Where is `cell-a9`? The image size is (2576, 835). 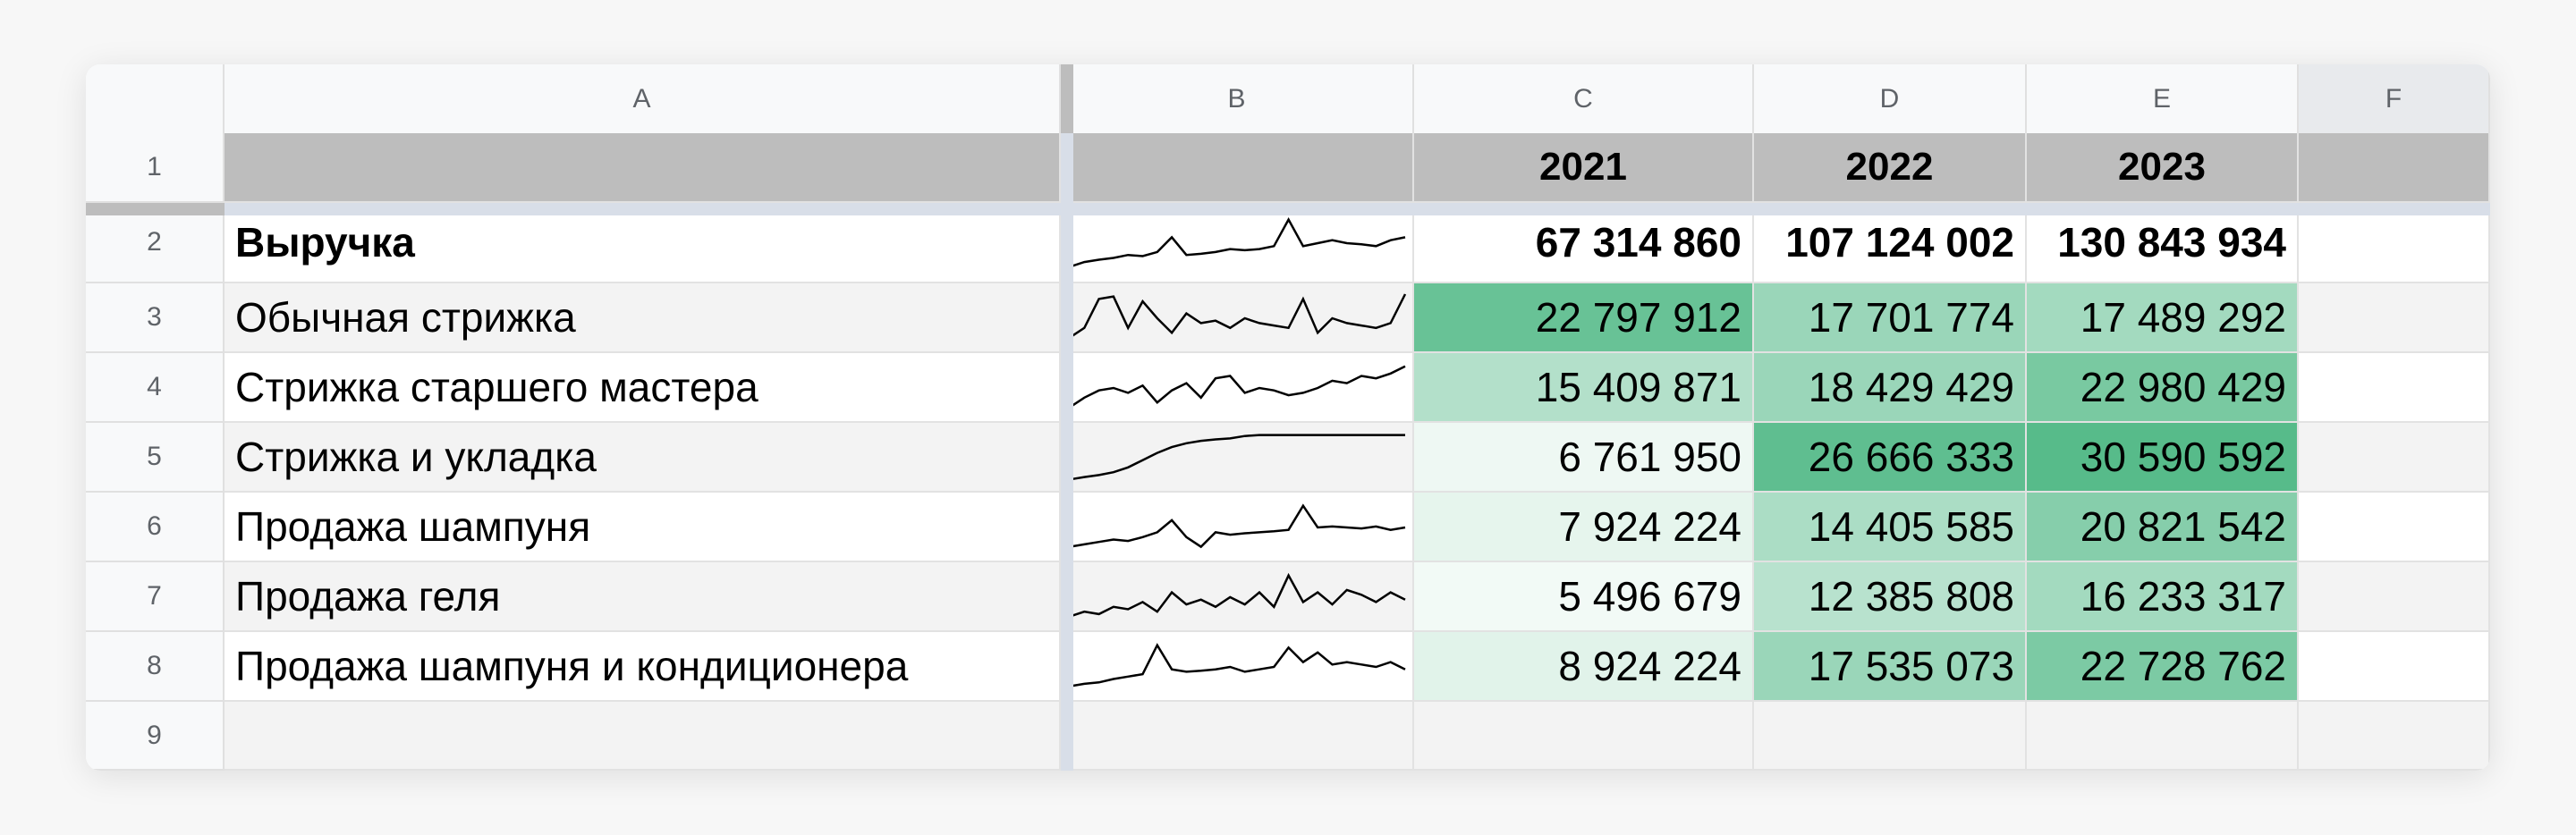 cell-a9 is located at coordinates (643, 736).